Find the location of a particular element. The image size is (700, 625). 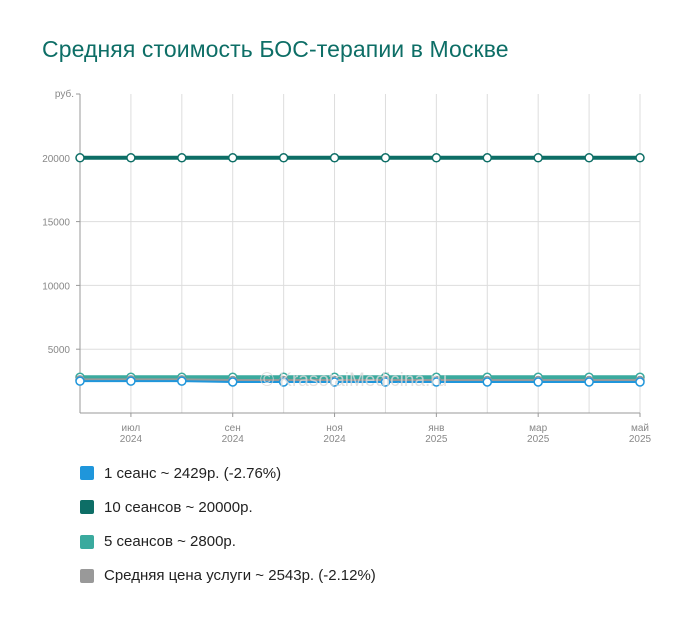

legend-item-5-sessions: 5 сеансов ~ 2800р. is located at coordinates (228, 542).